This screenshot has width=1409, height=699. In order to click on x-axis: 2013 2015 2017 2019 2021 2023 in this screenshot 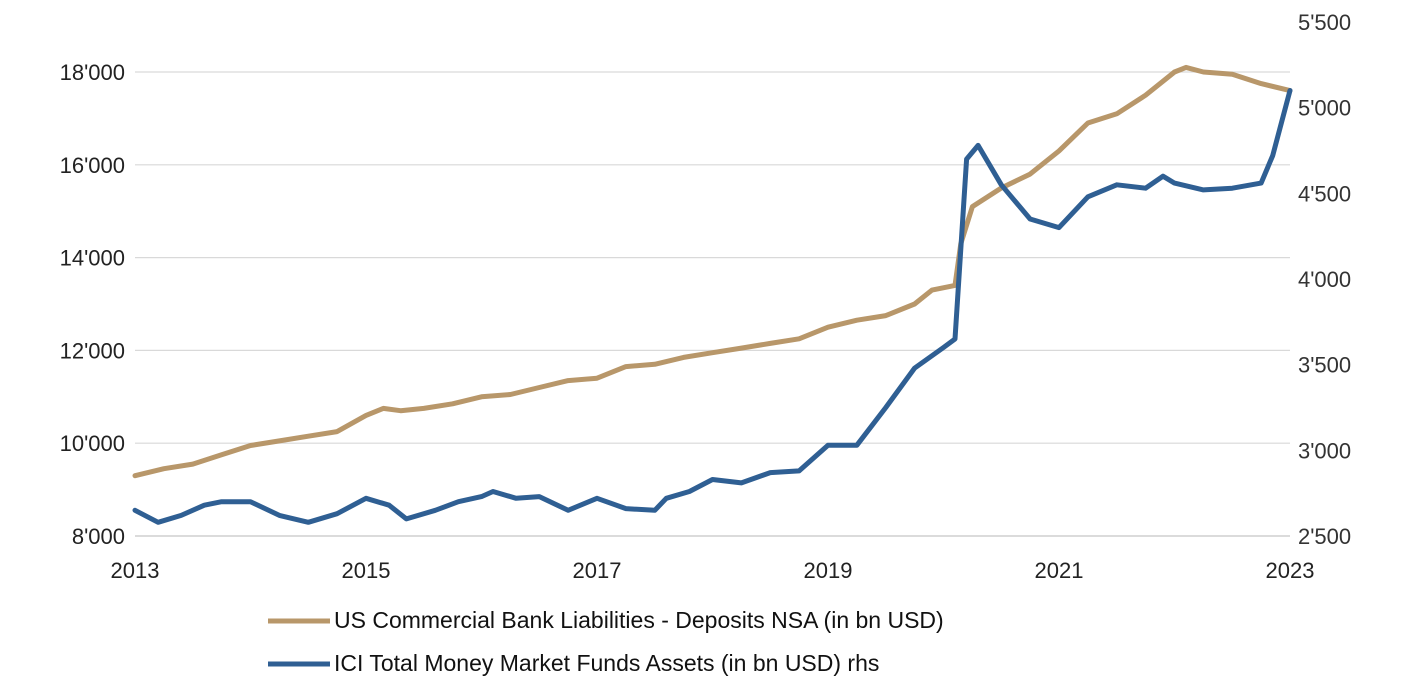, I will do `click(713, 570)`.